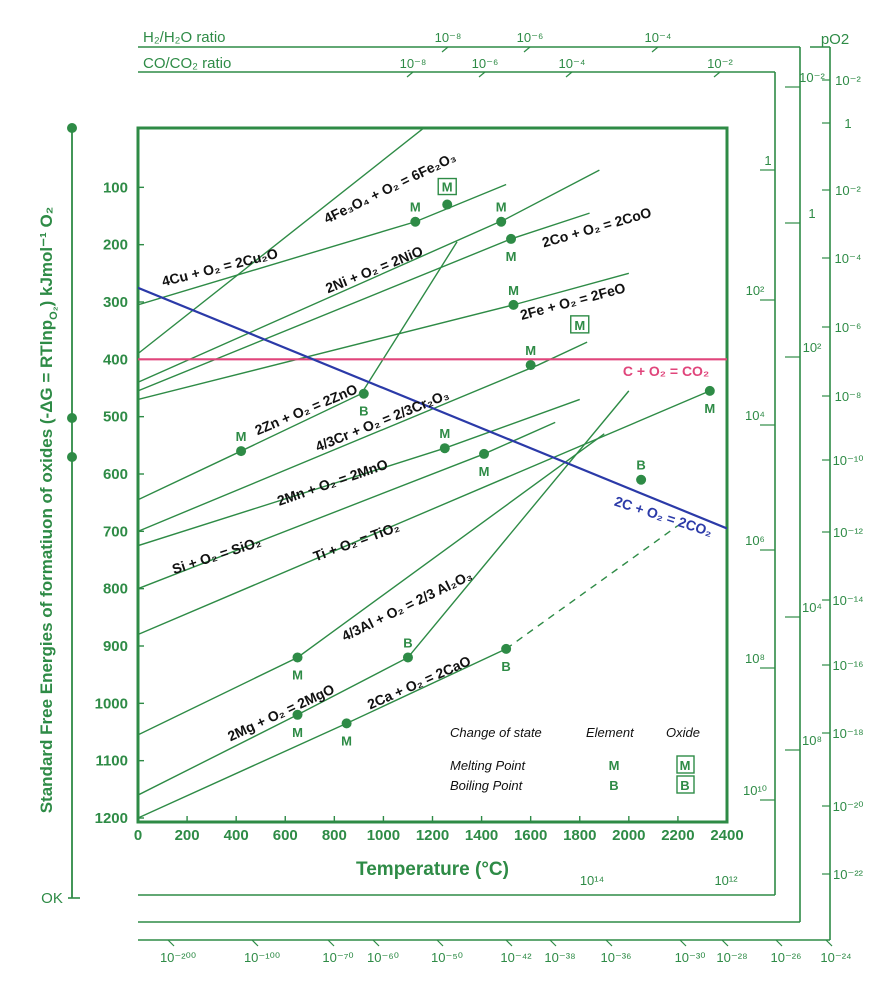 The image size is (888, 1000). What do you see at coordinates (726, 835) in the screenshot?
I see `x-tick-label: 2400` at bounding box center [726, 835].